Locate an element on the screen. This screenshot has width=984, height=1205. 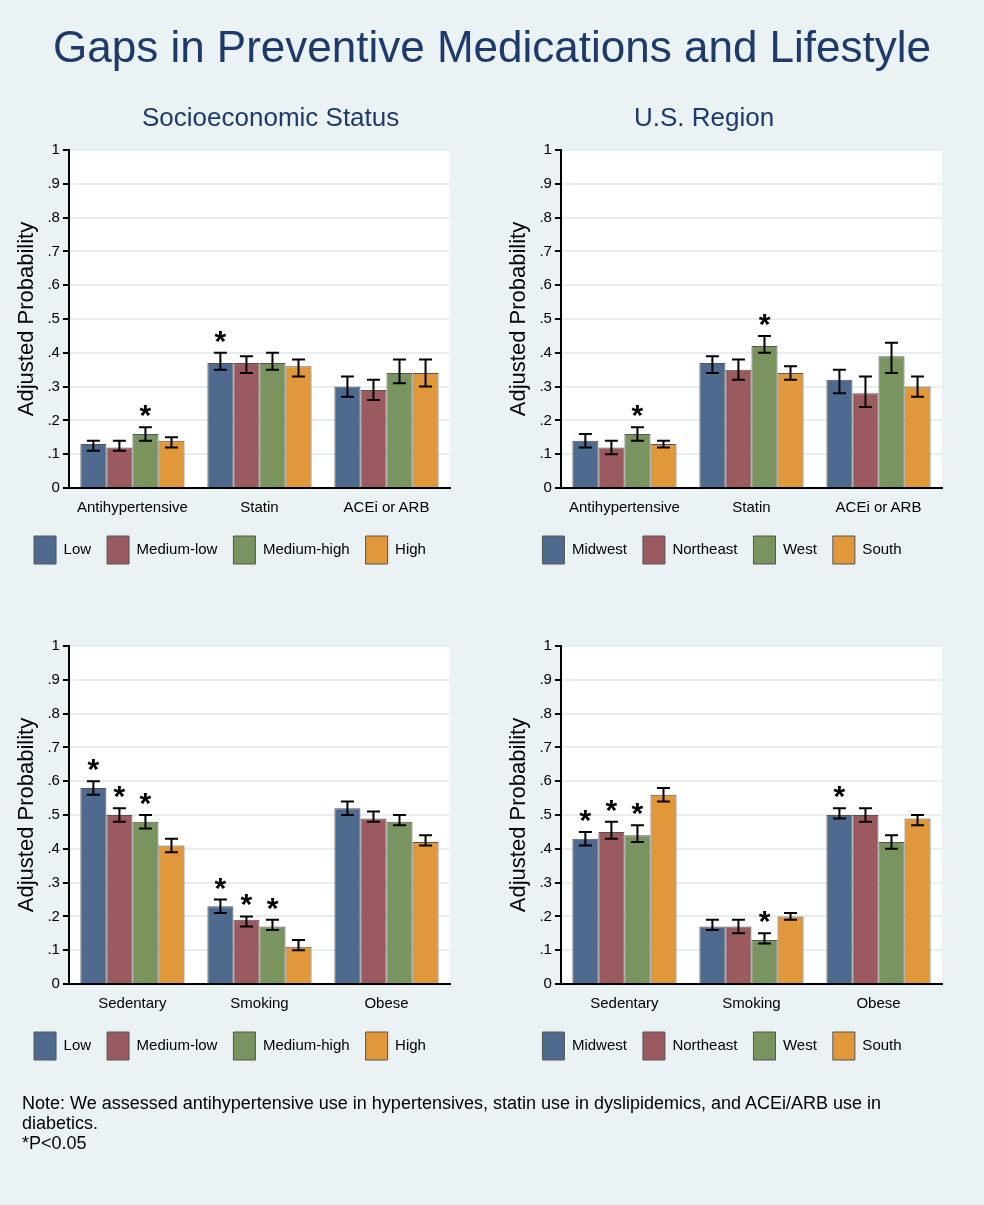
chart-subtitle: U.S. Region is located at coordinates (704, 118).